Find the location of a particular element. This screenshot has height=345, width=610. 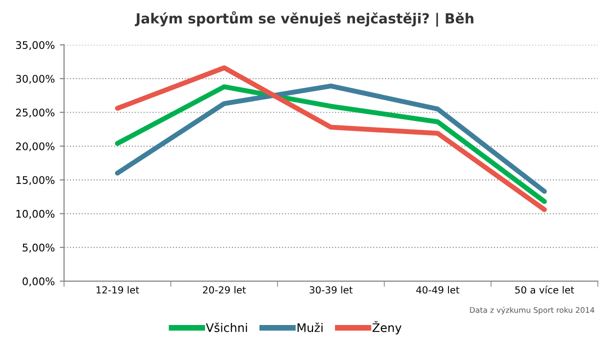

x-tick-label: 20-29 let is located at coordinates (224, 290).